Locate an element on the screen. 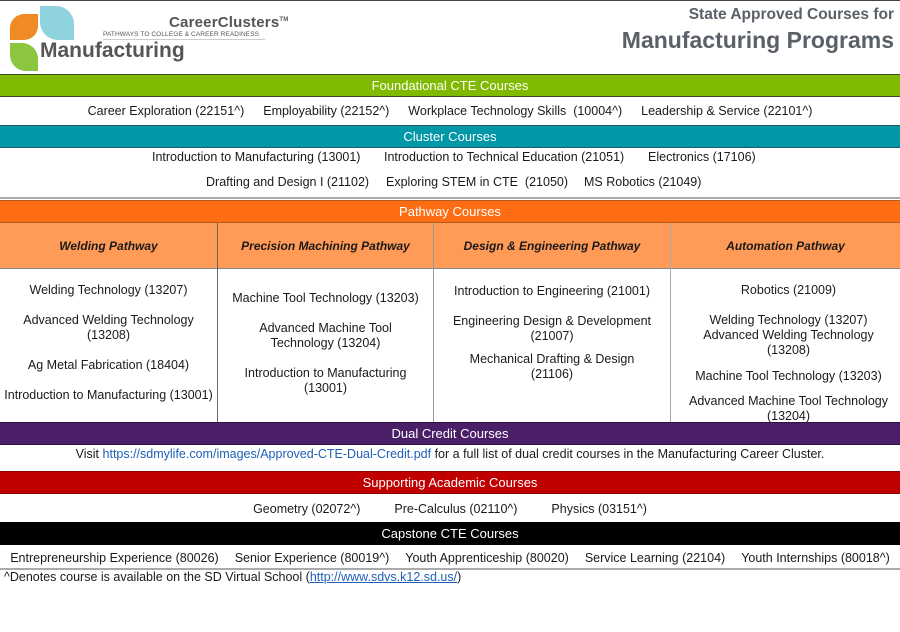 This screenshot has width=900, height=632. course-item: Service Learning (22104) is located at coordinates (655, 558).